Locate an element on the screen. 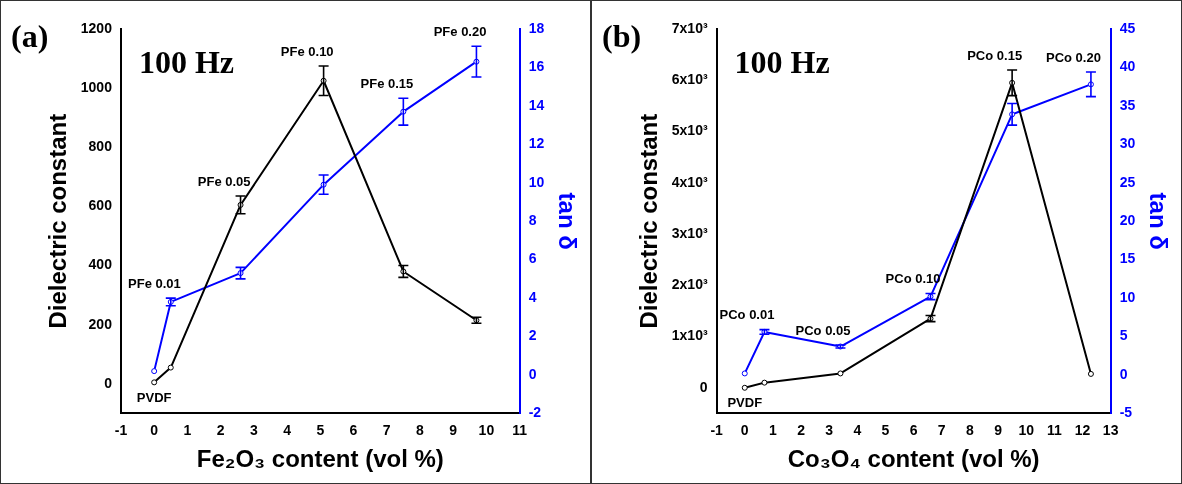  y2-tick-label: 8 is located at coordinates (532, 220).